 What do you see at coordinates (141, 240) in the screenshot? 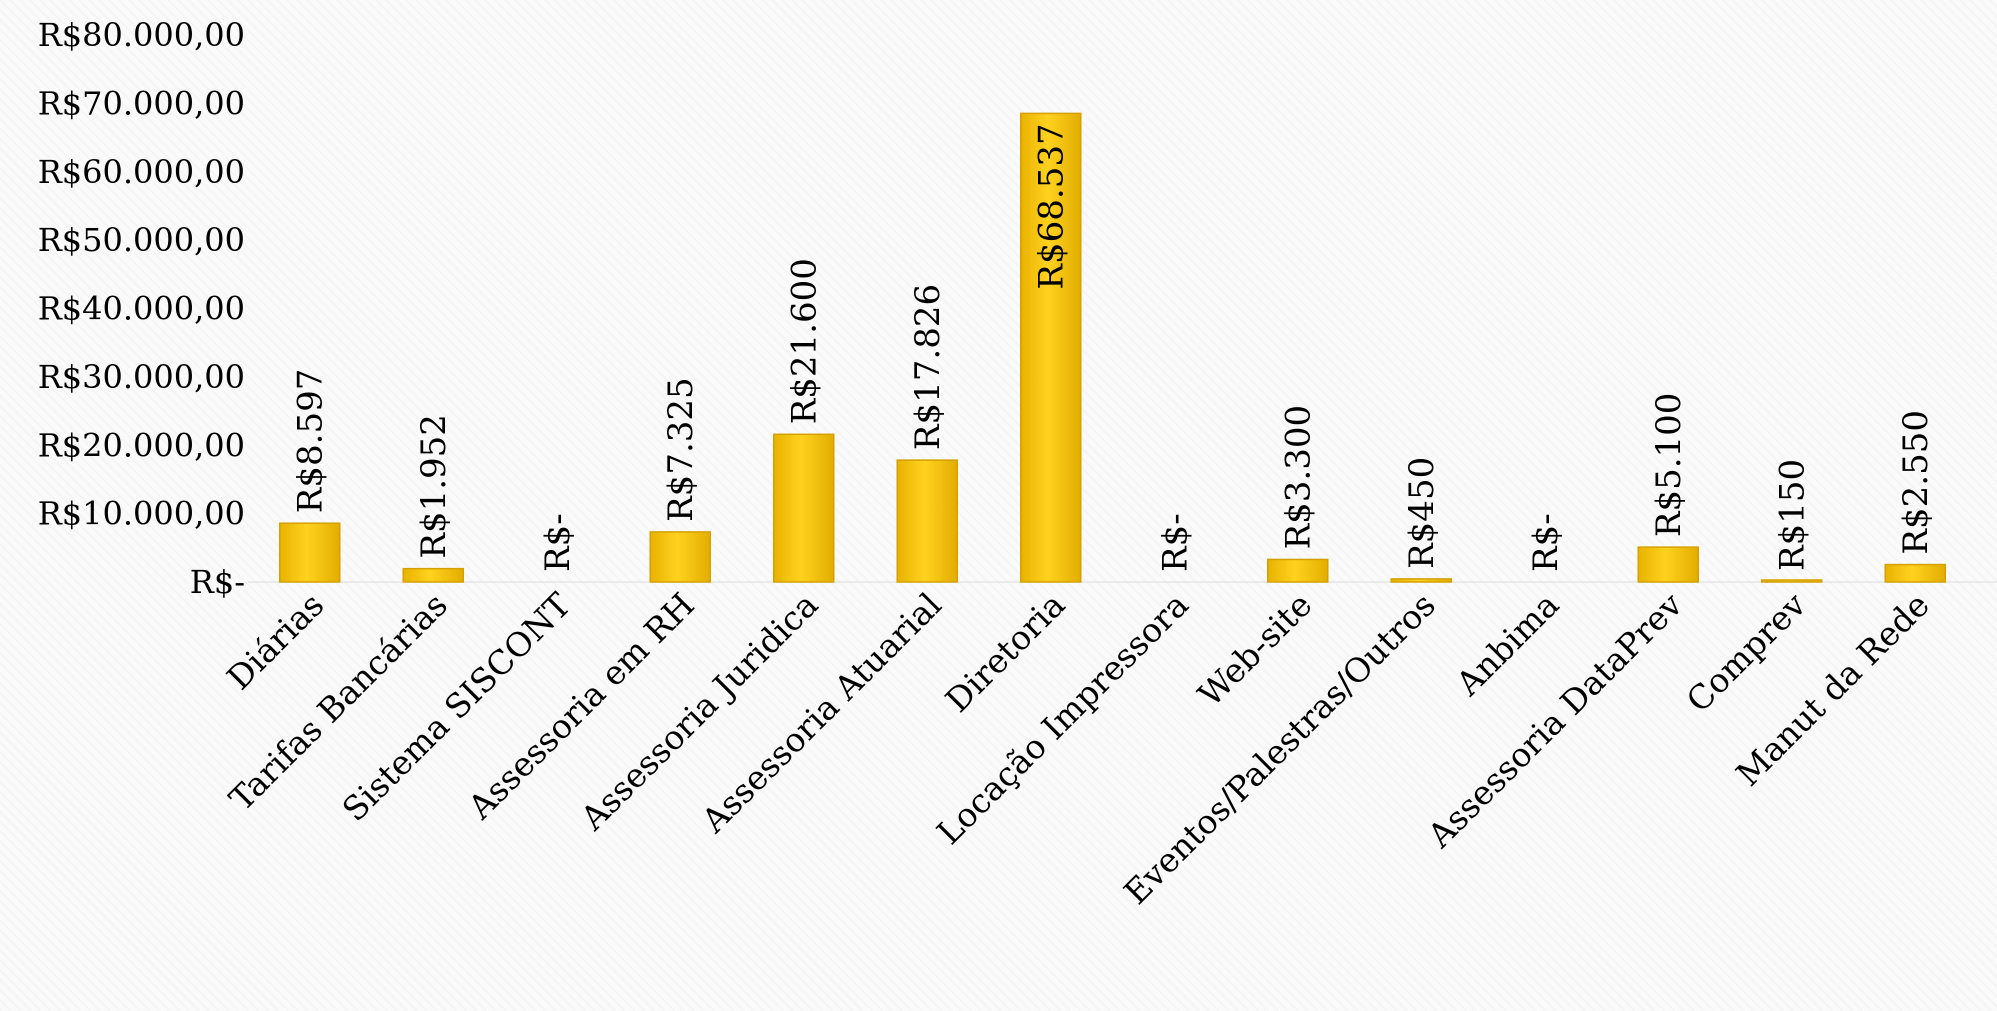
I see `y-tick-label: R$50.000,00` at bounding box center [141, 240].